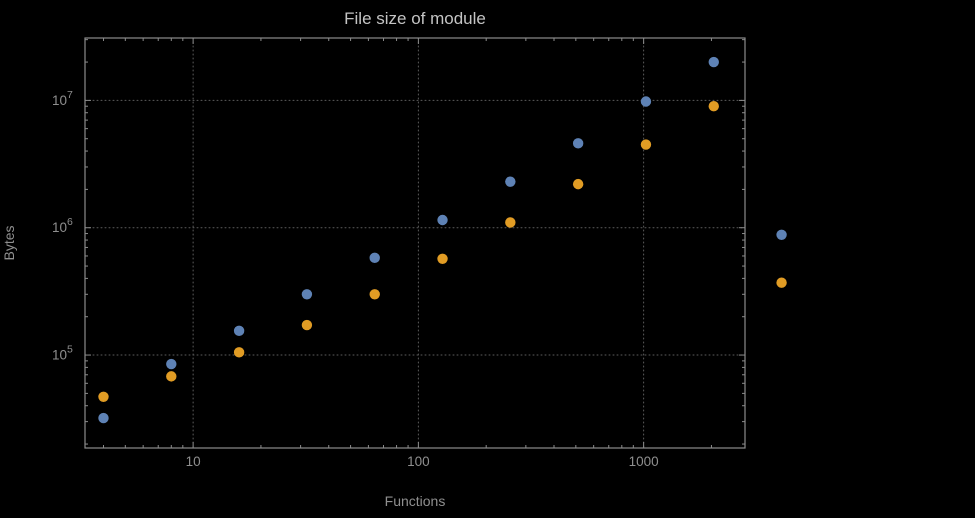  What do you see at coordinates (193, 461) in the screenshot?
I see `x-tick-label: 10` at bounding box center [193, 461].